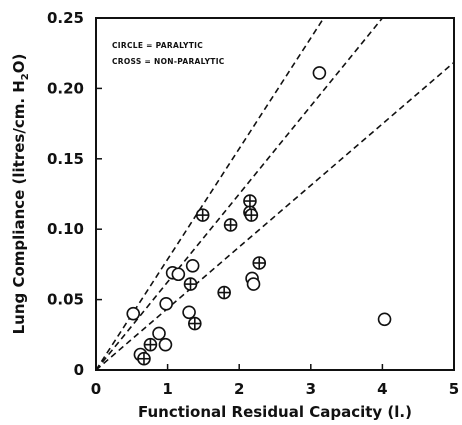  What do you see at coordinates (168, 61) in the screenshot?
I see `legend-entry-non-paralytic: CROSS = NON-PARALYTIC` at bounding box center [168, 61].